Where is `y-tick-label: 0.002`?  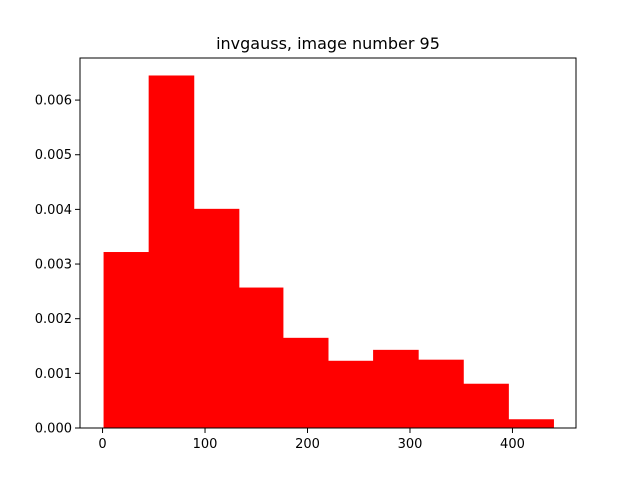 y-tick-label: 0.002 is located at coordinates (53, 319).